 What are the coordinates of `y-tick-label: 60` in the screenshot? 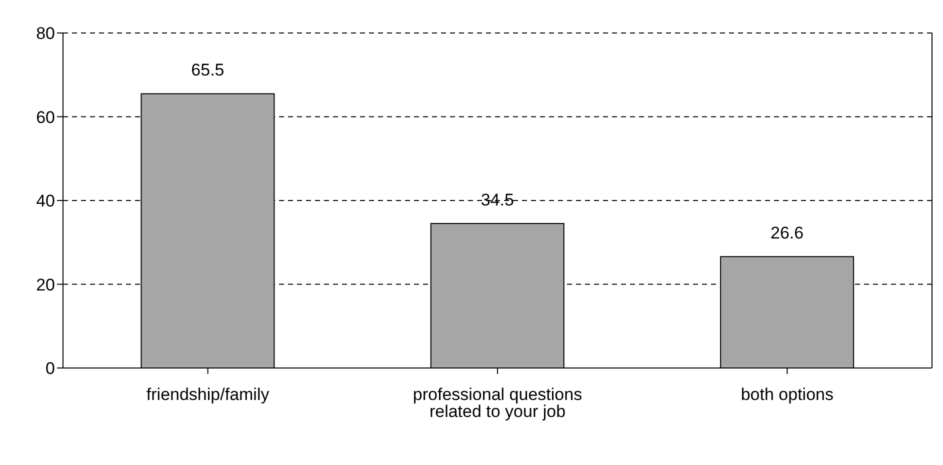 It's located at (45, 117).